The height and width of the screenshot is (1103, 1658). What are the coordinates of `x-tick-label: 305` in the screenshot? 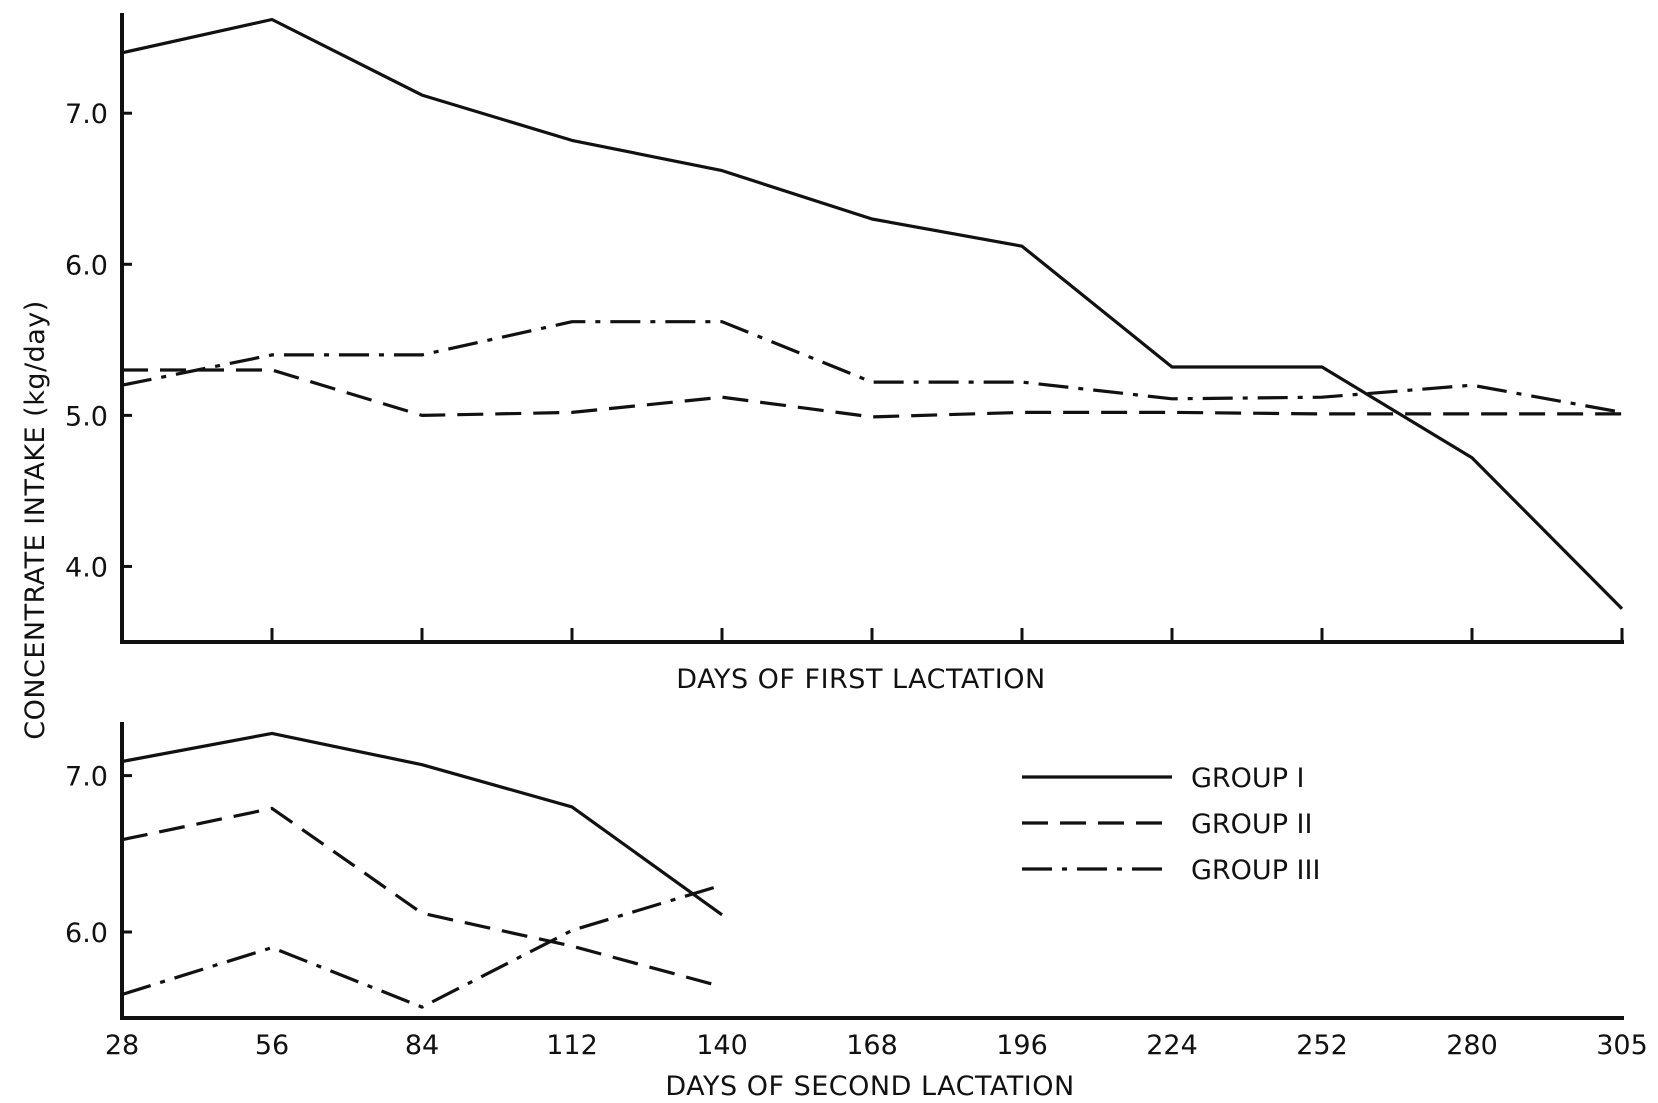 It's located at (1622, 1045).